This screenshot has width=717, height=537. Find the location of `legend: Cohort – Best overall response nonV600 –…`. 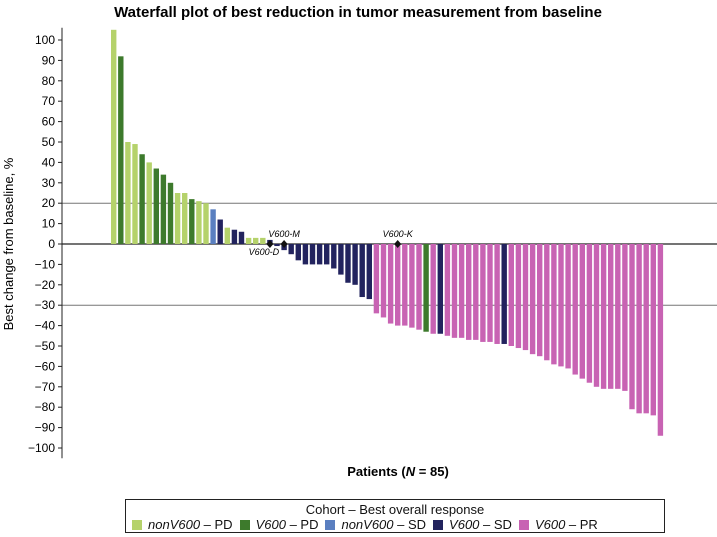

legend: Cohort – Best overall response nonV600 –… is located at coordinates (395, 516).